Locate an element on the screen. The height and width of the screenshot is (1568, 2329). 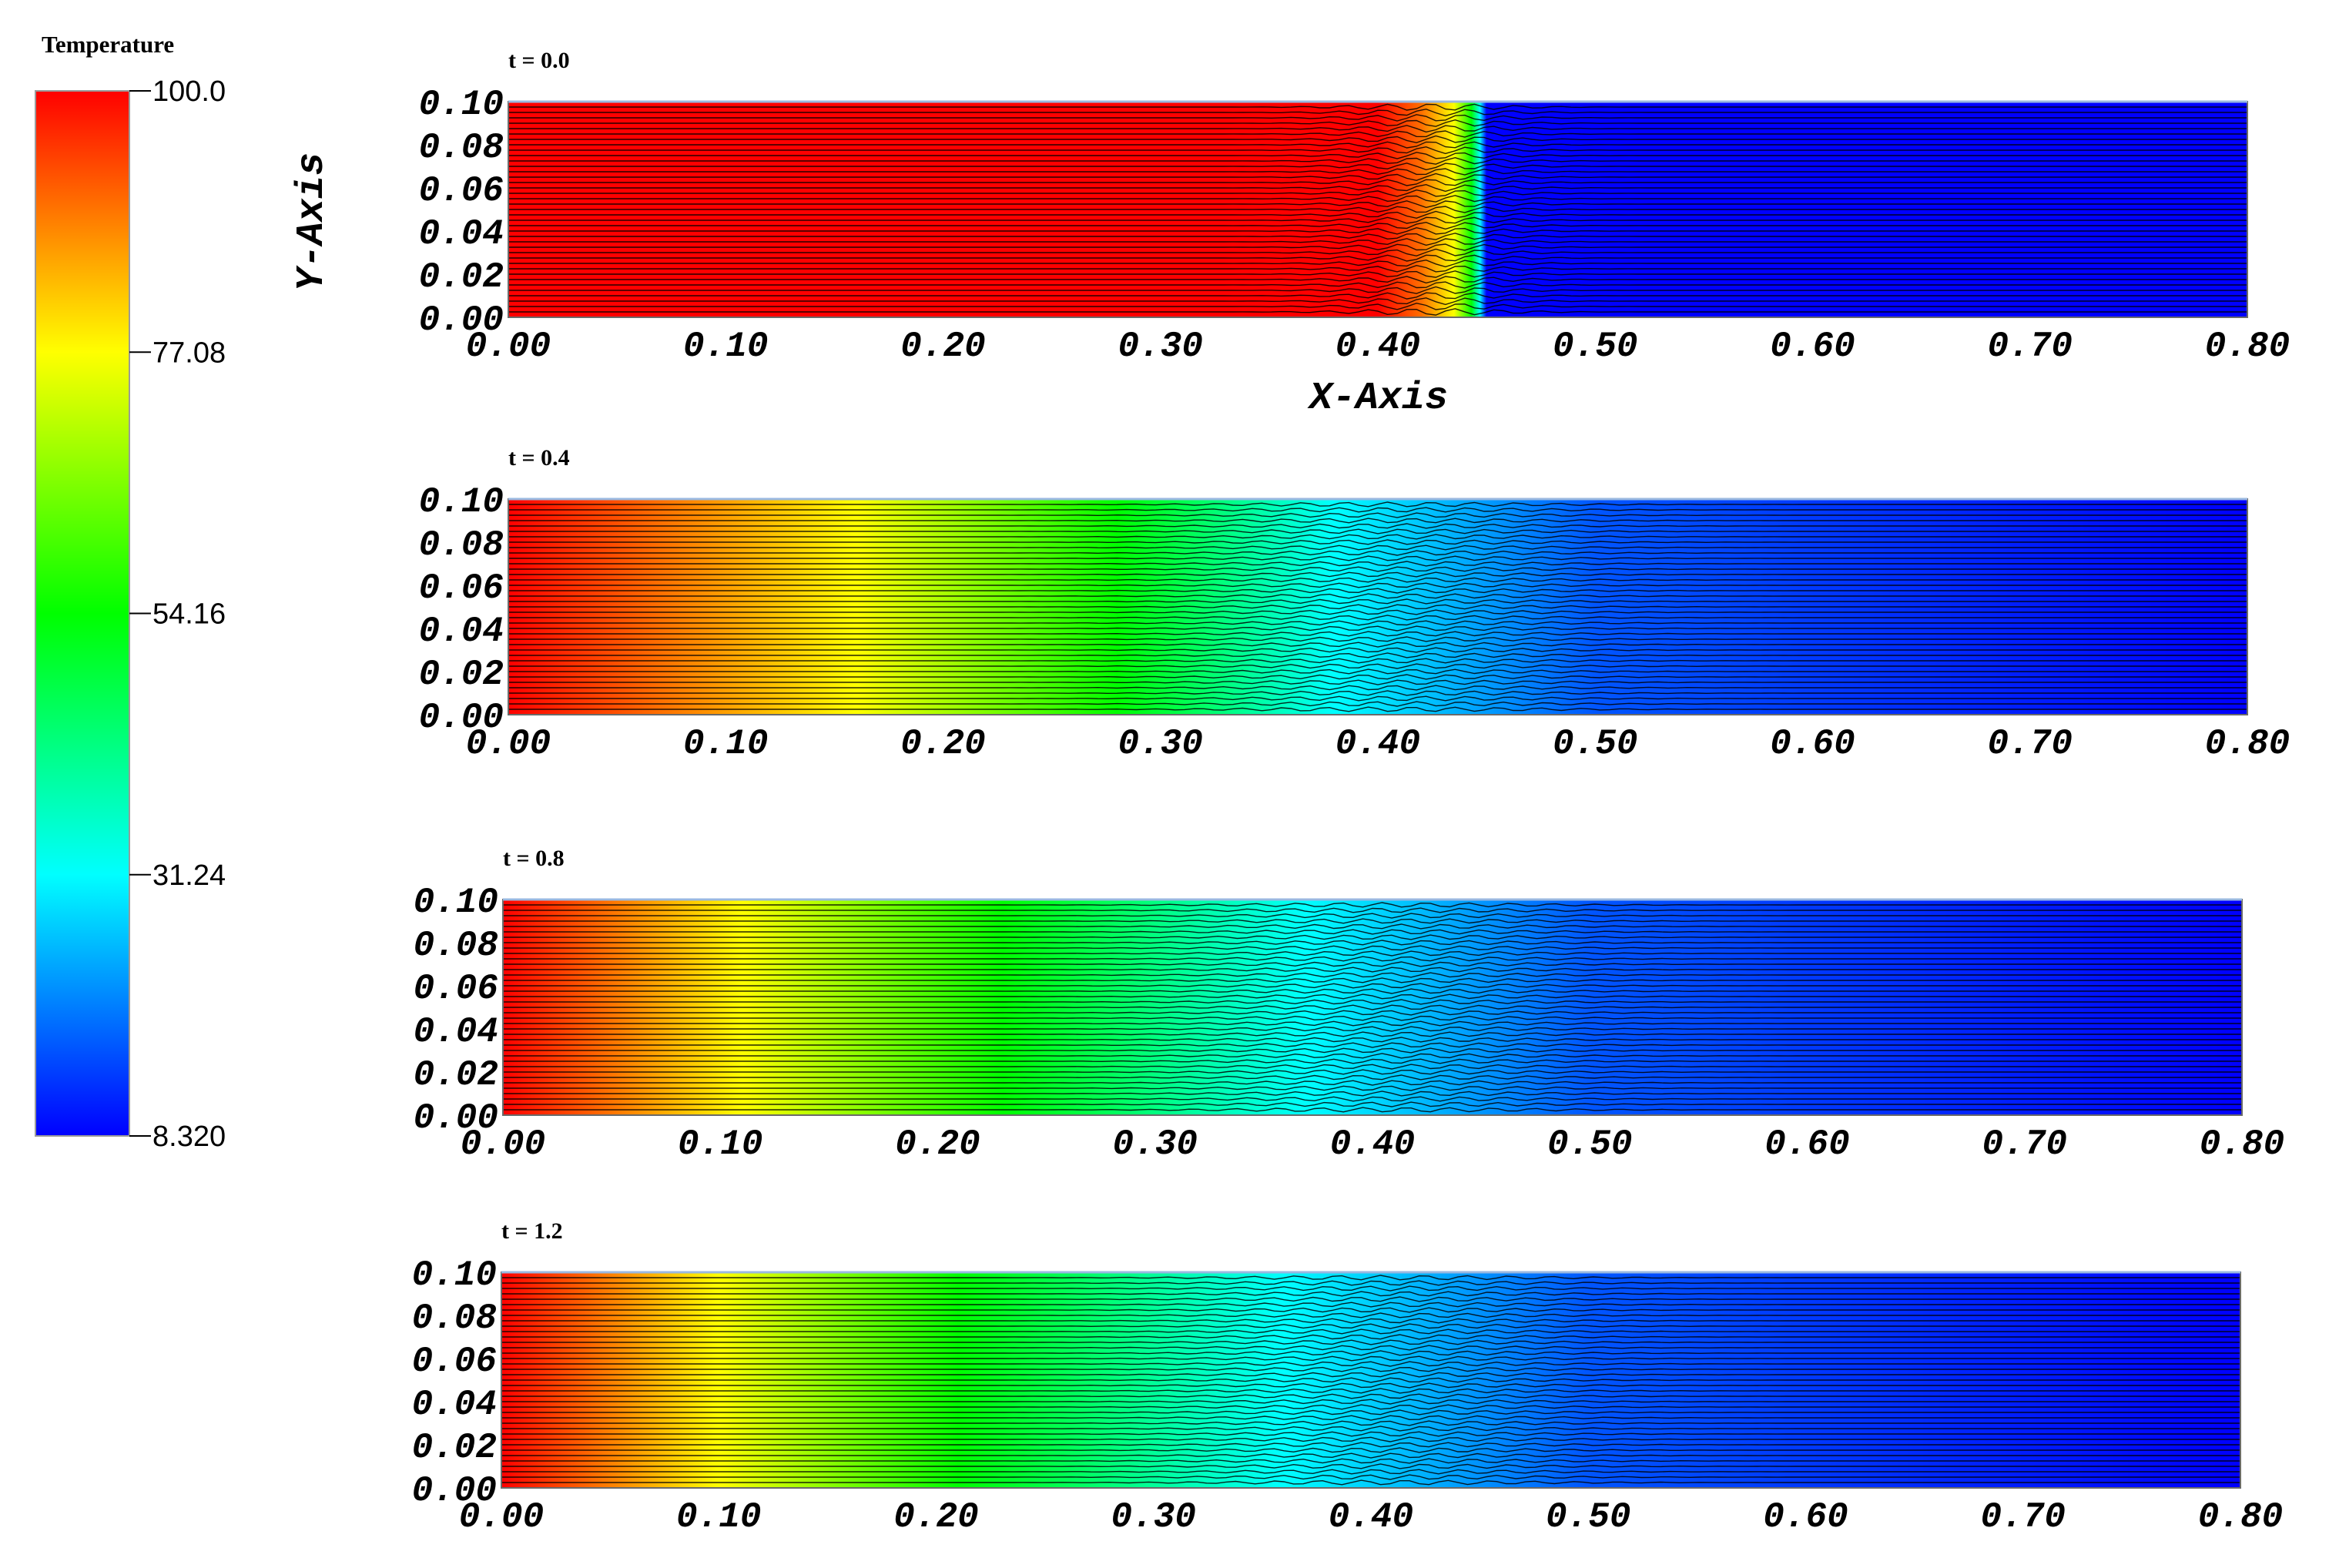
y-tick-label: 0.08 is located at coordinates (456, 946).